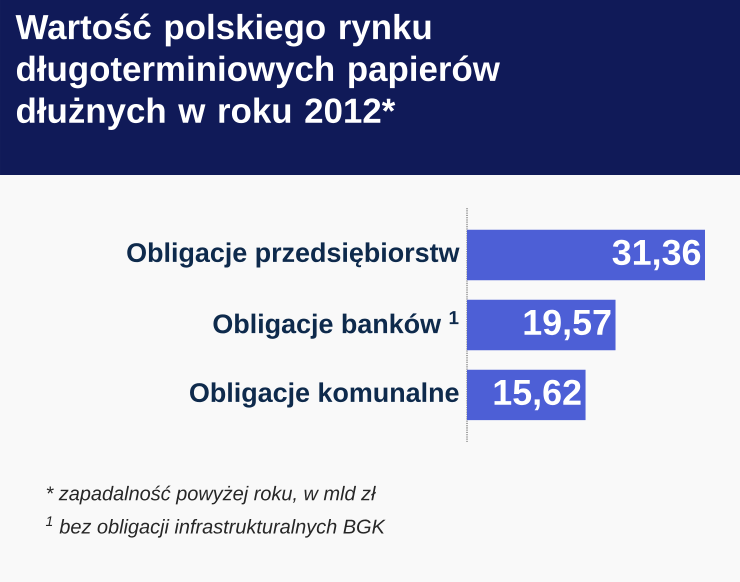 Image resolution: width=740 pixels, height=582 pixels. Describe the element at coordinates (211, 495) in the screenshot. I see `text: * zapadalność powyżej roku, w mld zł` at that location.